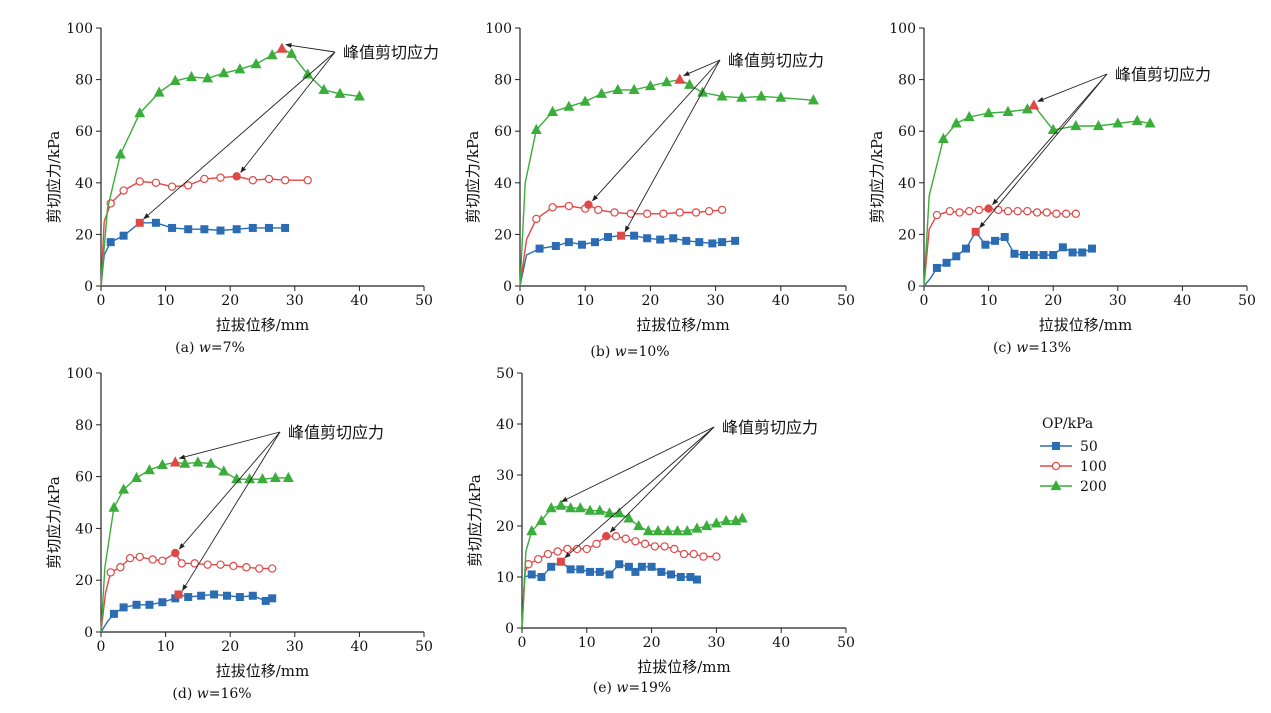  I want to click on panel-caption: (b) w=10%, so click(629, 352).